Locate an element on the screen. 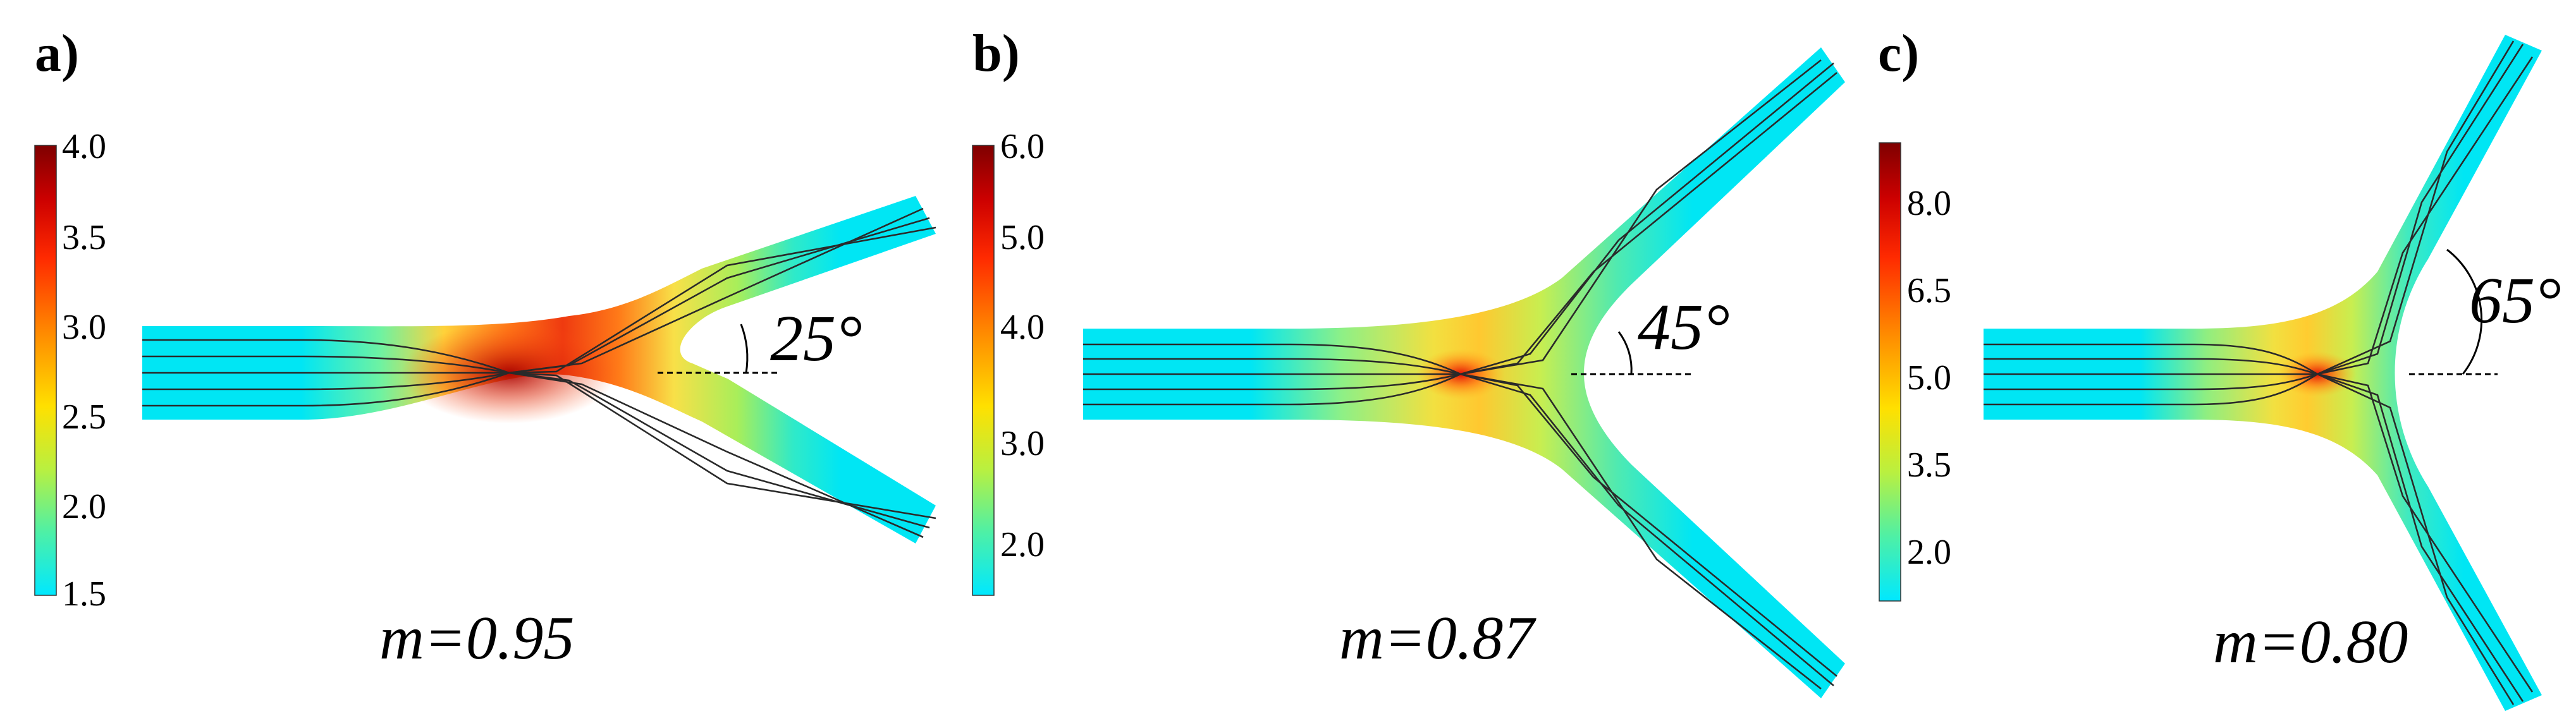  branch-angle-label: 25° is located at coordinates (816, 338).